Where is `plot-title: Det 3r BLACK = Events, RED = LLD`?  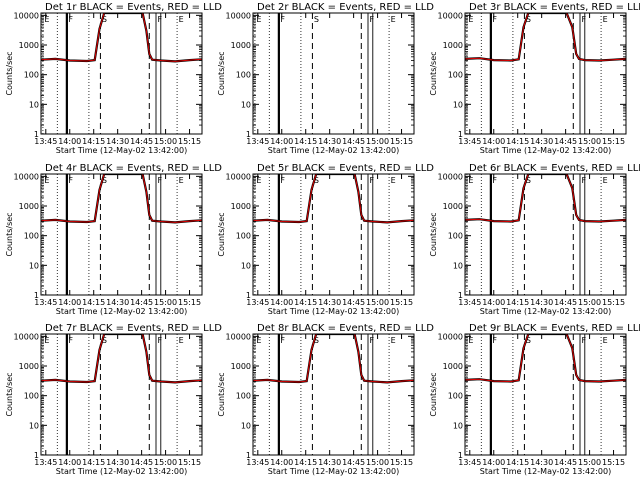 plot-title: Det 3r BLACK = Events, RED = LLD is located at coordinates (554, 7).